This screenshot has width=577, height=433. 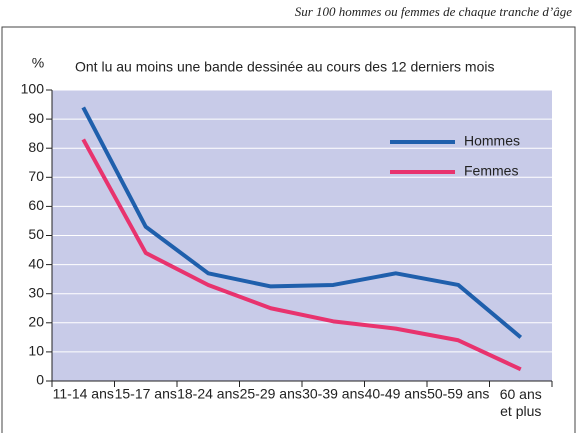 What do you see at coordinates (492, 141) in the screenshot?
I see `legend-label: Hommes` at bounding box center [492, 141].